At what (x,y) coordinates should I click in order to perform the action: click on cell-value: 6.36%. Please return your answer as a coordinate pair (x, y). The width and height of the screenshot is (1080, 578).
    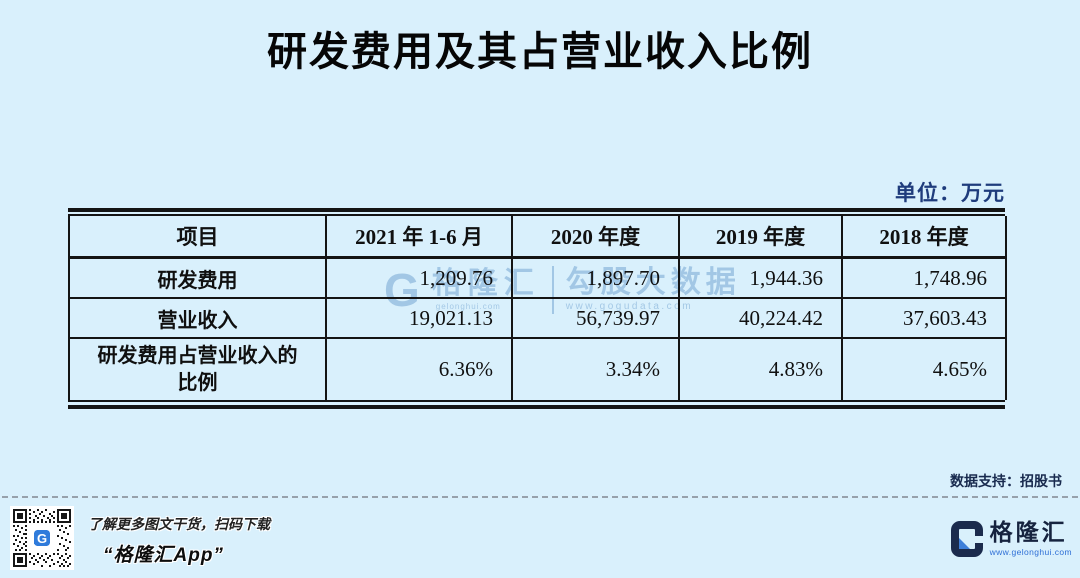
    Looking at the image, I should click on (419, 369).